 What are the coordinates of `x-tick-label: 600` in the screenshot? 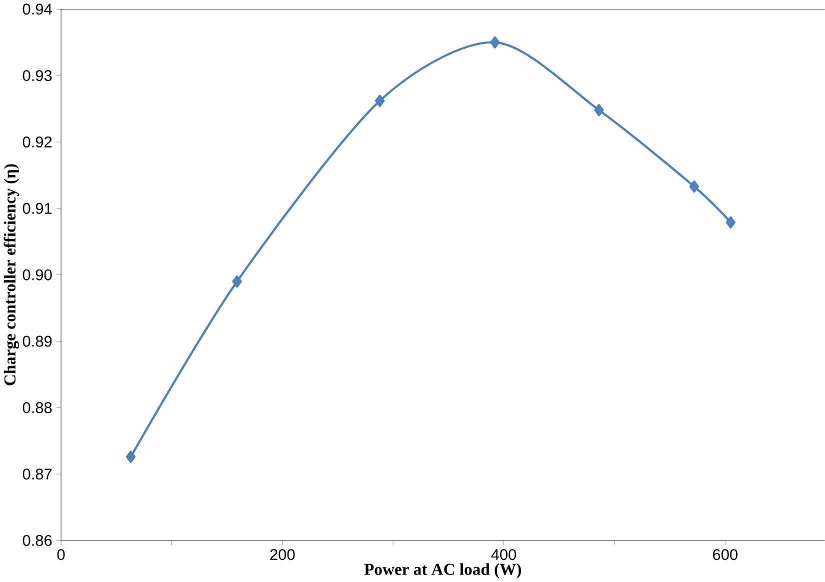 It's located at (725, 554).